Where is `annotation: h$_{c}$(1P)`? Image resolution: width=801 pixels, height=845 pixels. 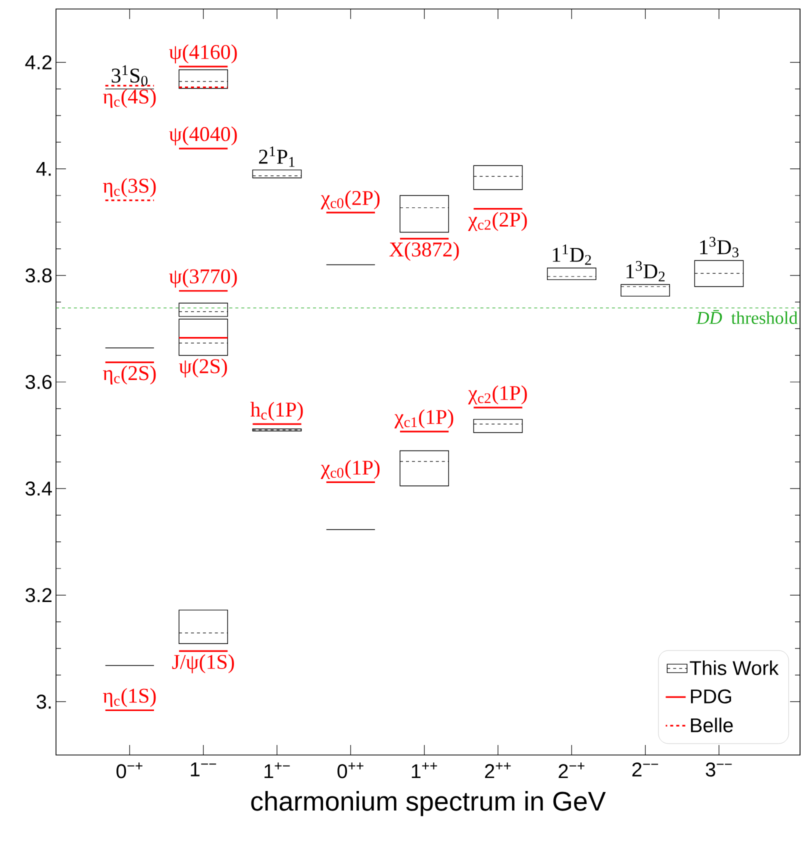
annotation: h$_{c}$(1P) is located at coordinates (276, 411).